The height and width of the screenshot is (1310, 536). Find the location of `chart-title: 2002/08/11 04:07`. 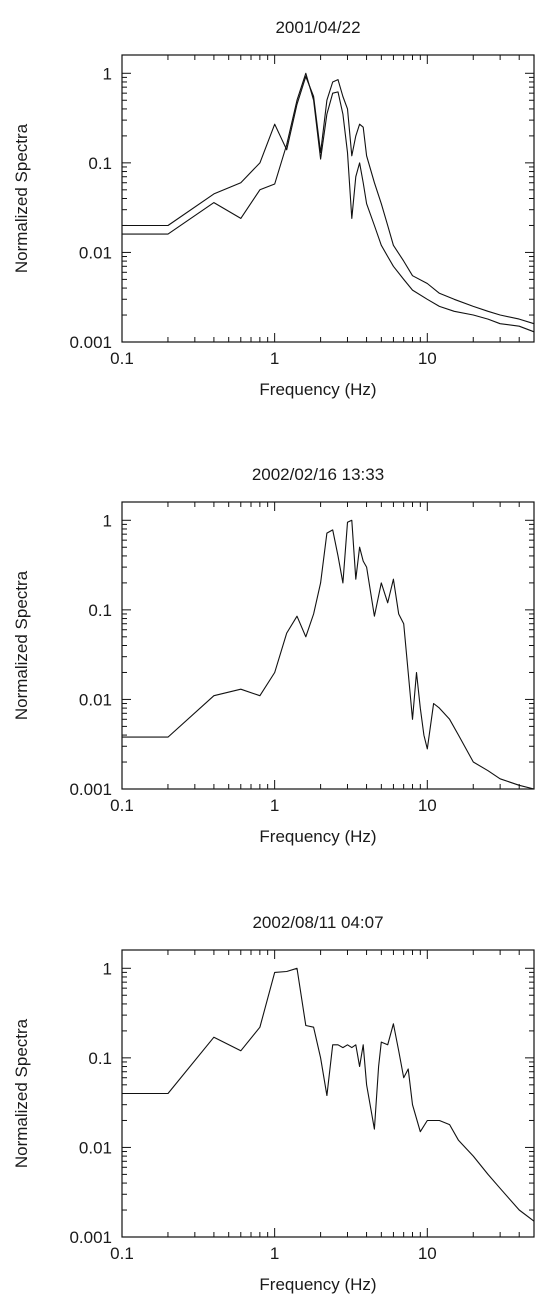

chart-title: 2002/08/11 04:07 is located at coordinates (317, 922).